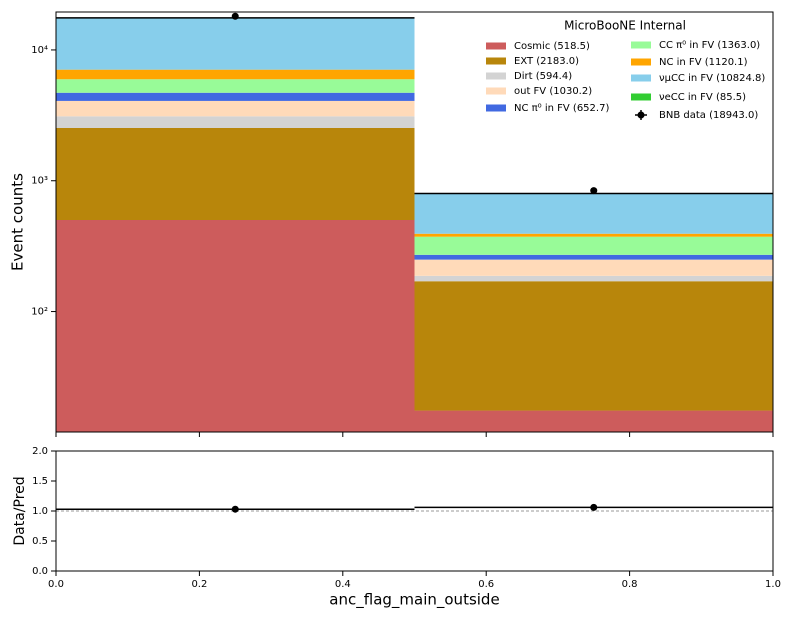 The width and height of the screenshot is (792, 619). I want to click on x-tick-label: 0.4, so click(343, 584).